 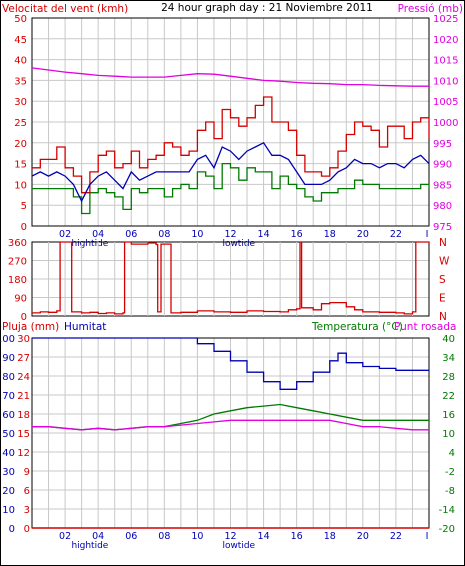 I want to click on rain-tick-label: 0, so click(x=27, y=529).